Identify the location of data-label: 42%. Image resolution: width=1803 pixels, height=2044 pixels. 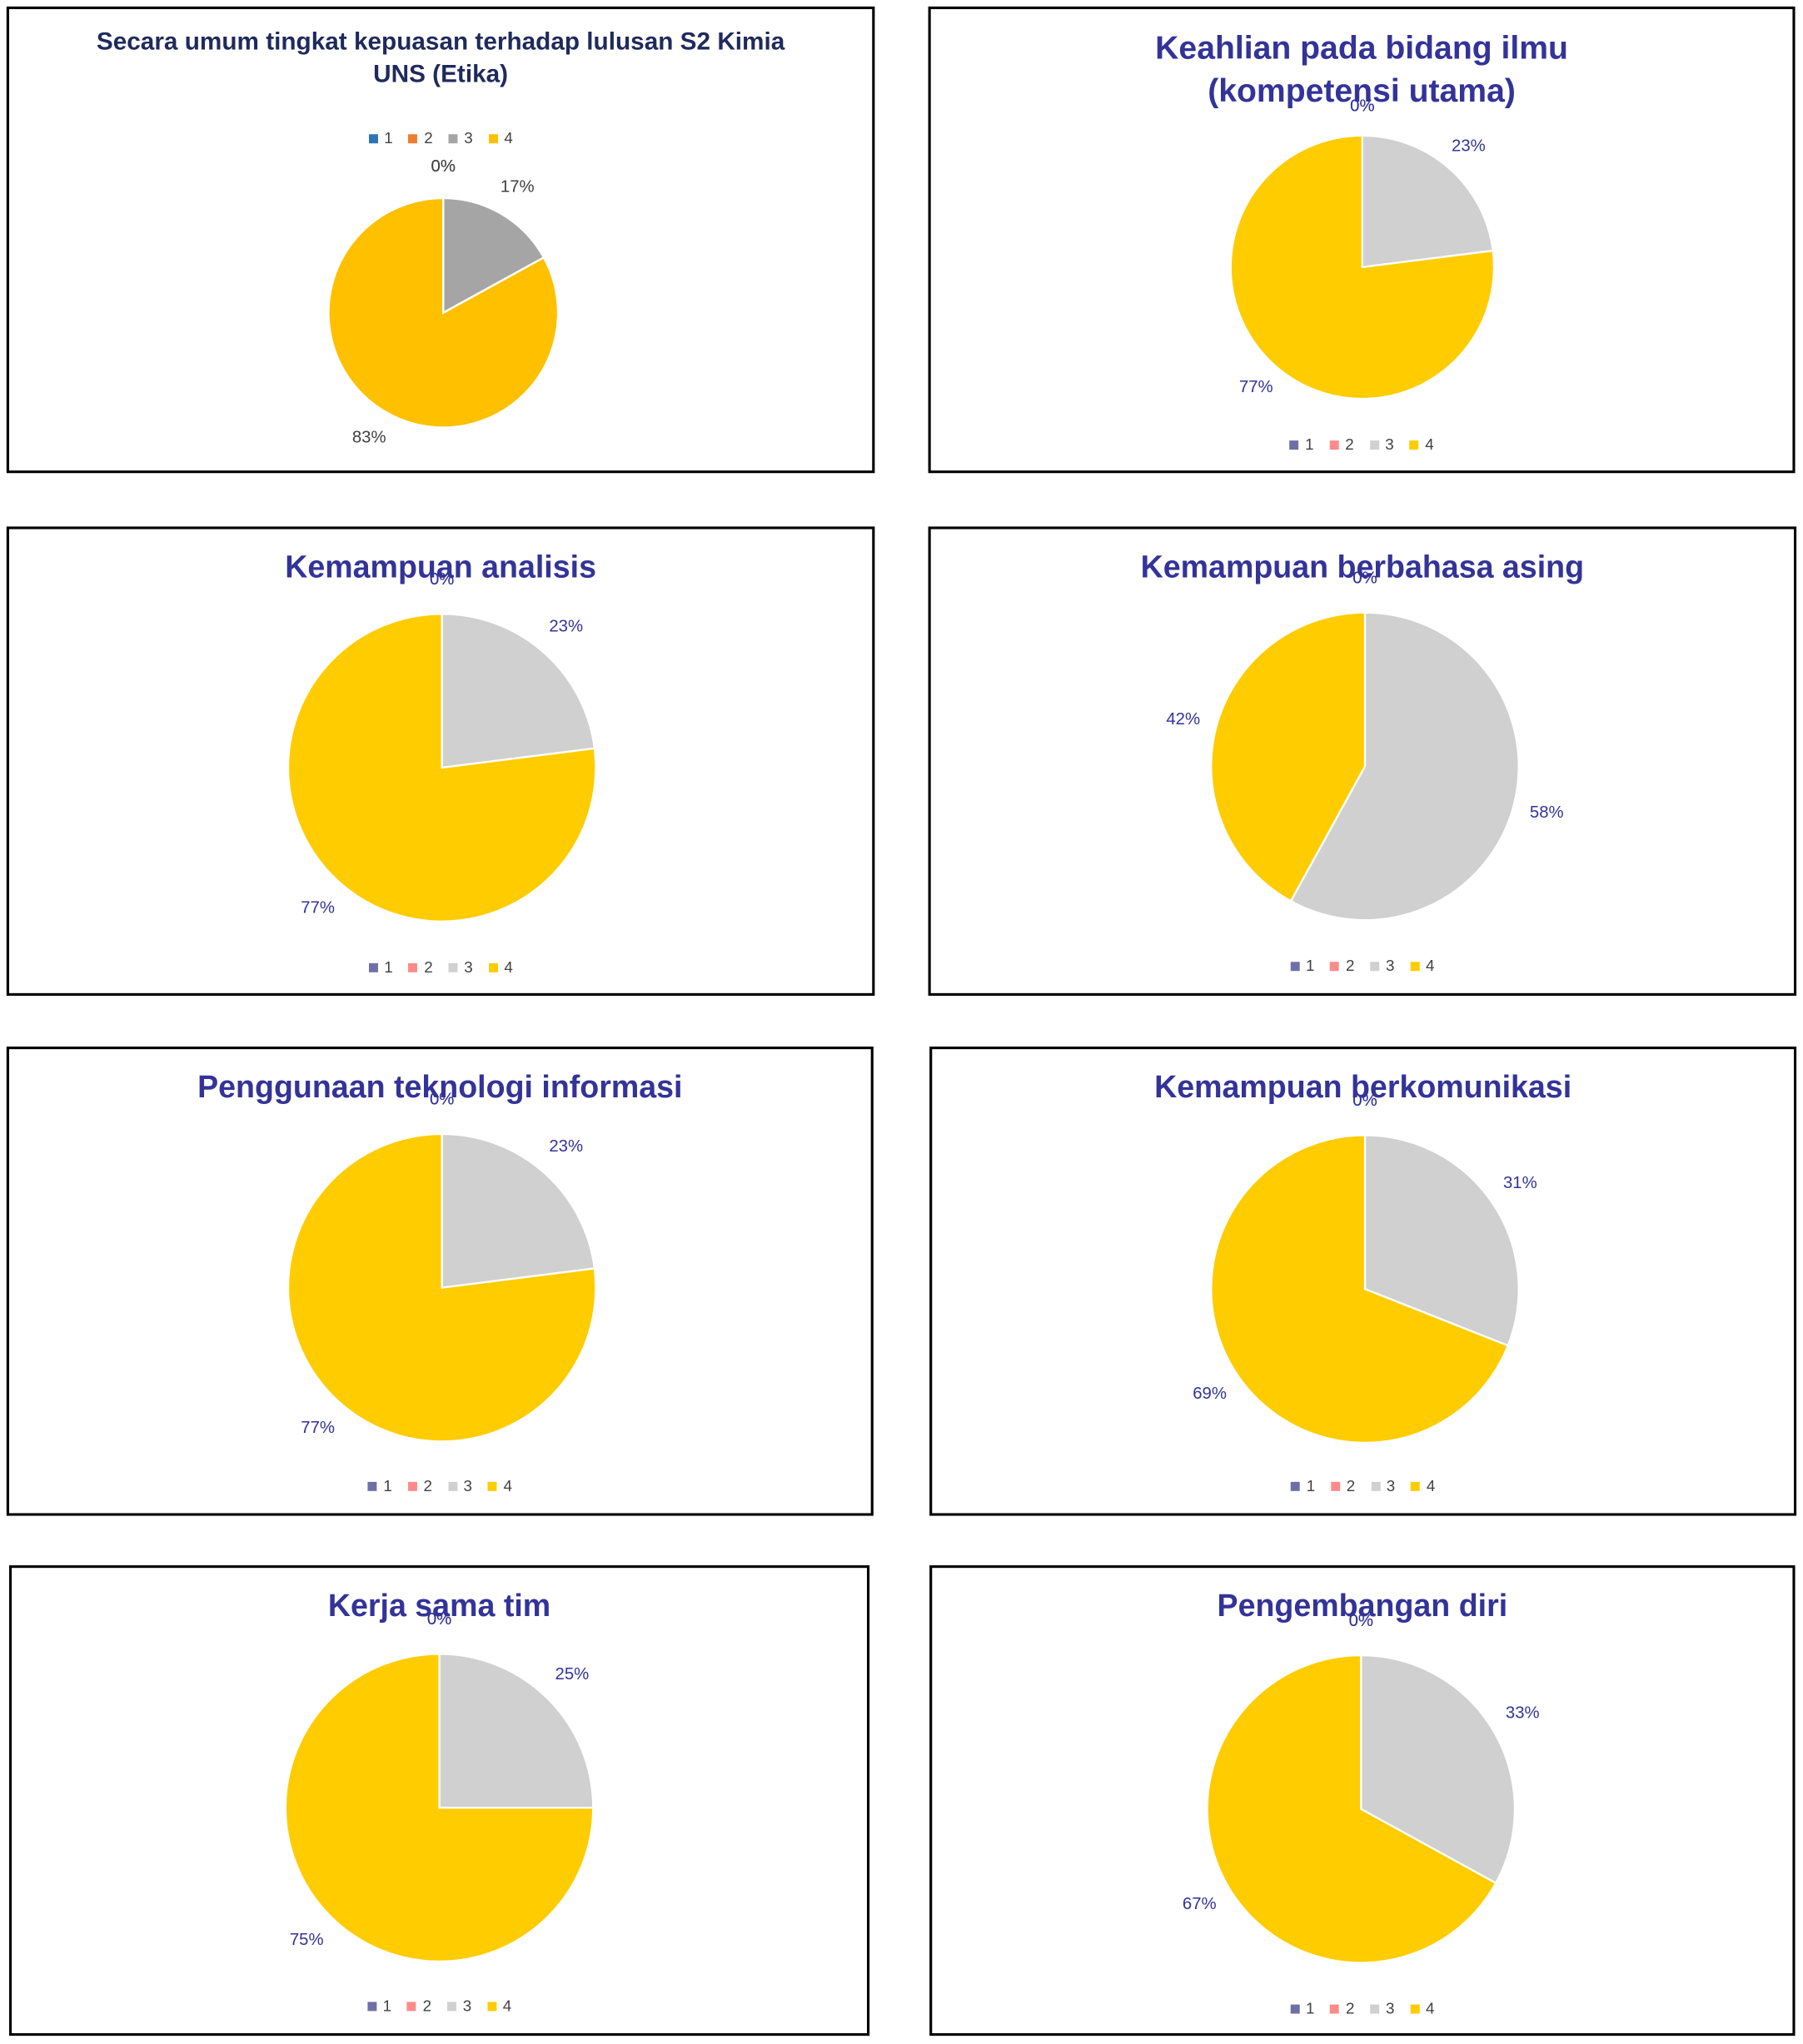
(1183, 720).